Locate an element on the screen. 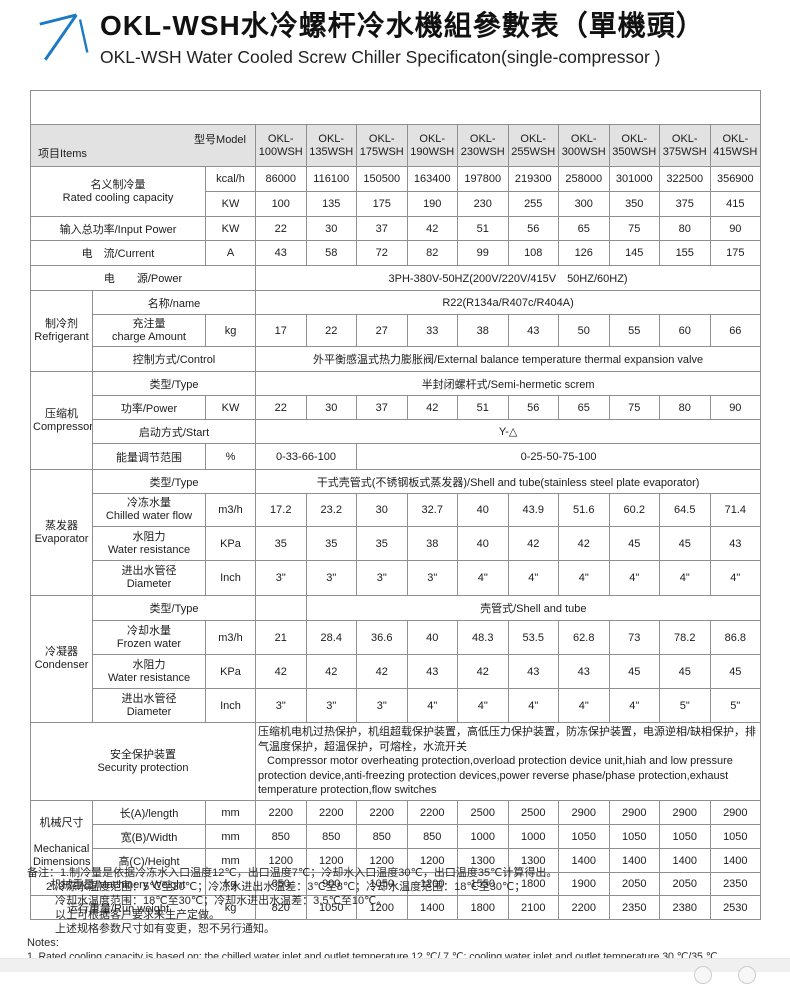 Image resolution: width=790 pixels, height=984 pixels. value-cell: 90 is located at coordinates (735, 407).